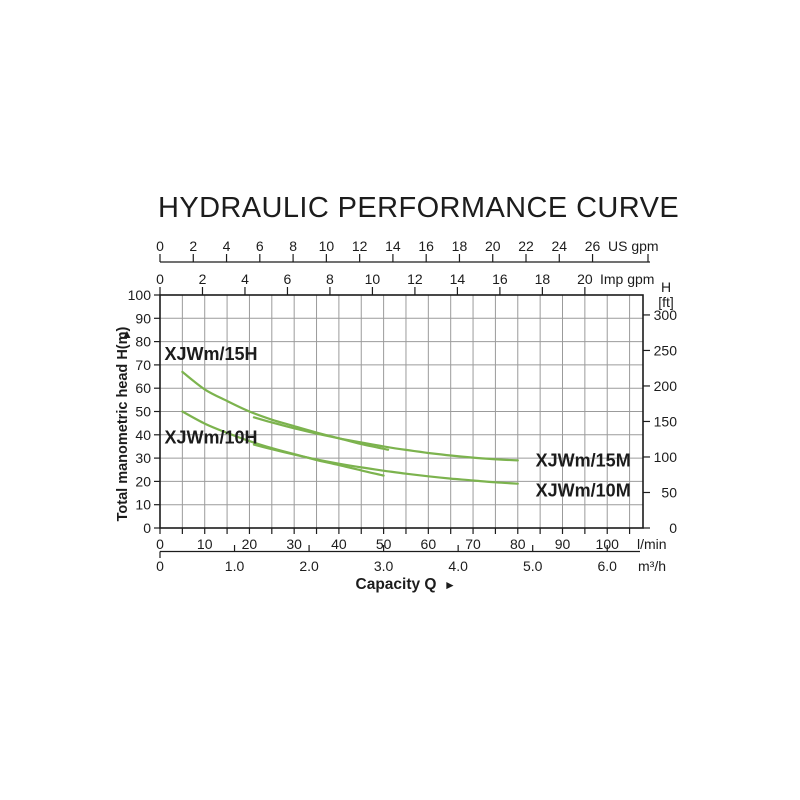  I want to click on x-axis-title: Capacity Q, so click(396, 584).